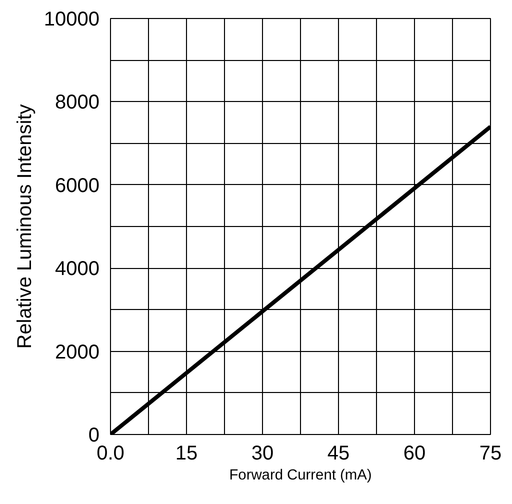 The width and height of the screenshot is (512, 504). Describe the element at coordinates (414, 453) in the screenshot. I see `x-tick-label: 60` at that location.